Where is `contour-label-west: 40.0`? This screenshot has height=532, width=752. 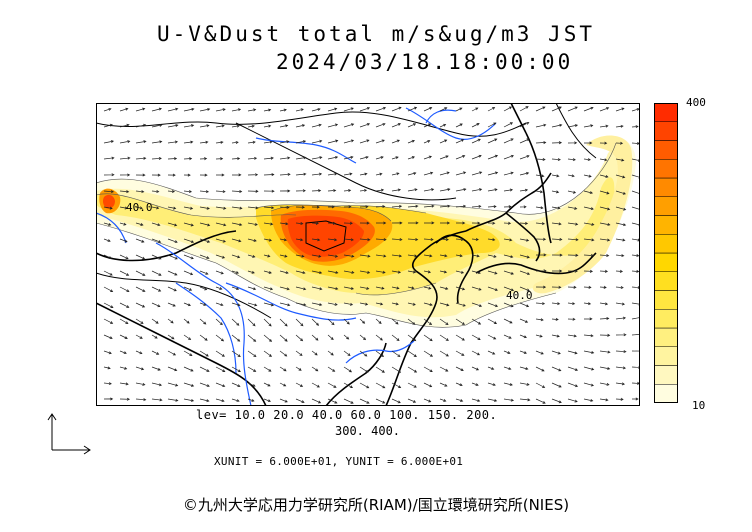 contour-label-west: 40.0 is located at coordinates (139, 207).